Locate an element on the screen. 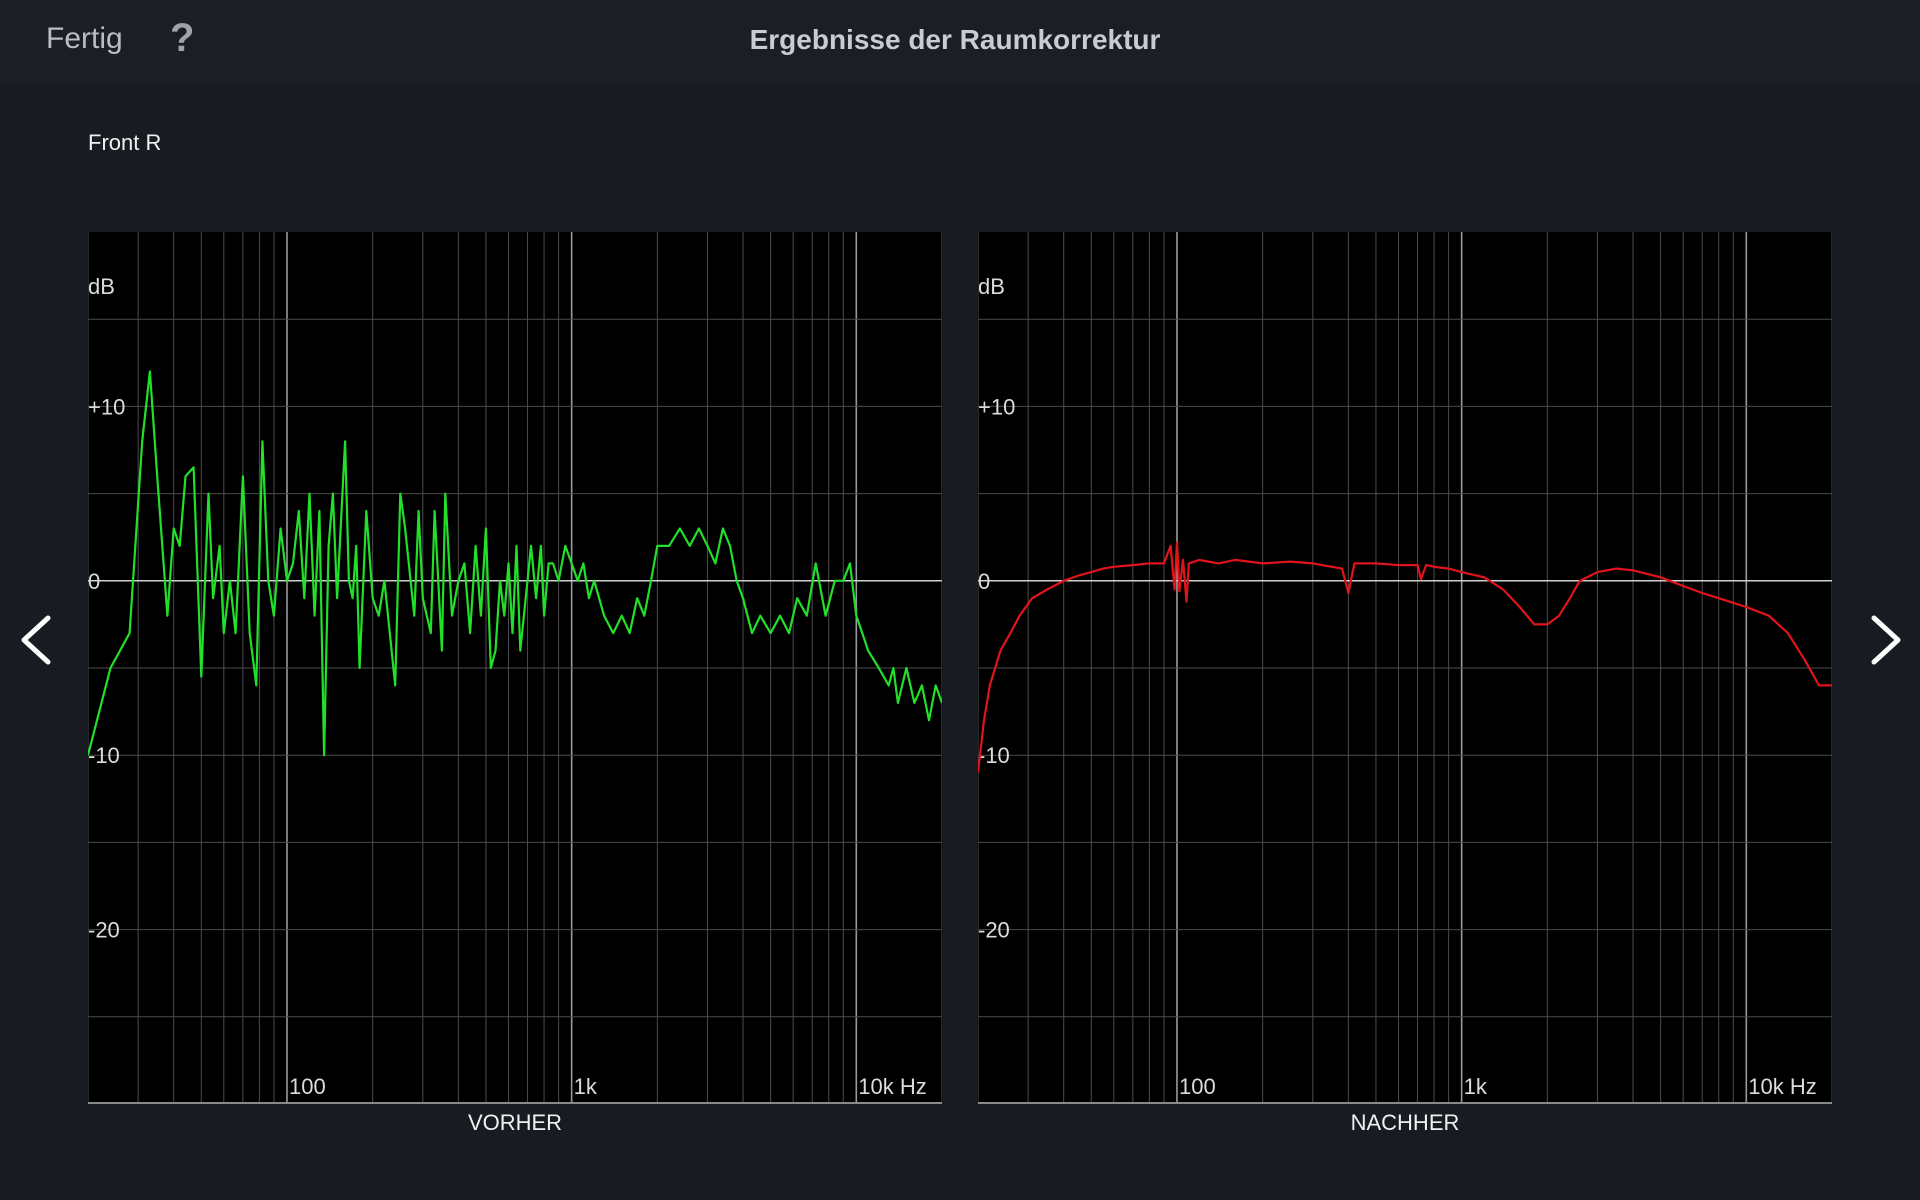 This screenshot has height=1200, width=1920. chevron-right-icon is located at coordinates (1886, 640).